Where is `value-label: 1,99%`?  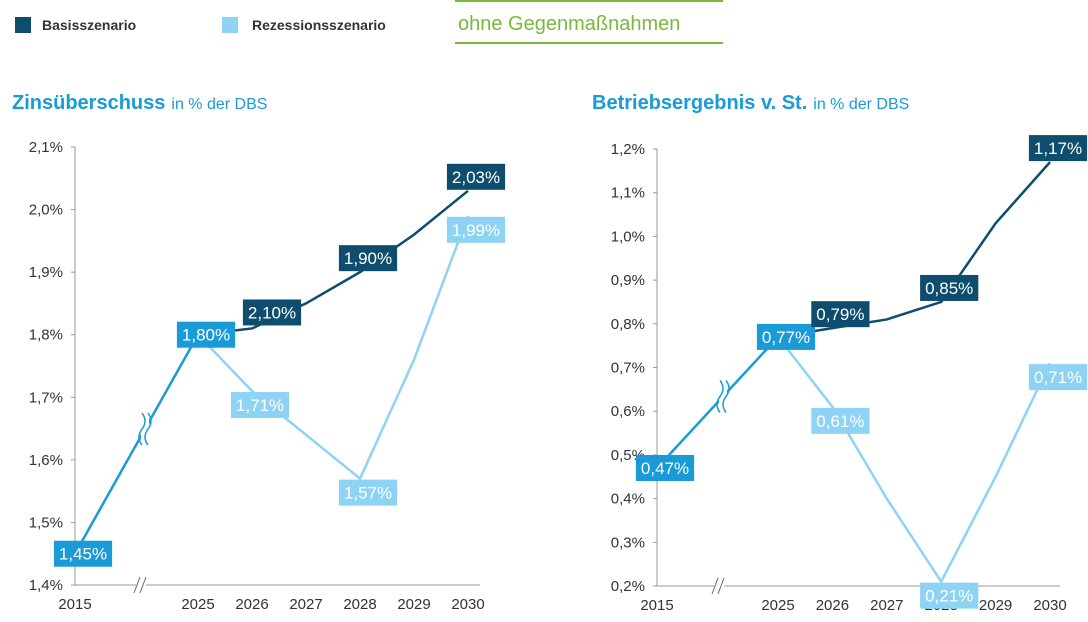
value-label: 1,99% is located at coordinates (476, 230).